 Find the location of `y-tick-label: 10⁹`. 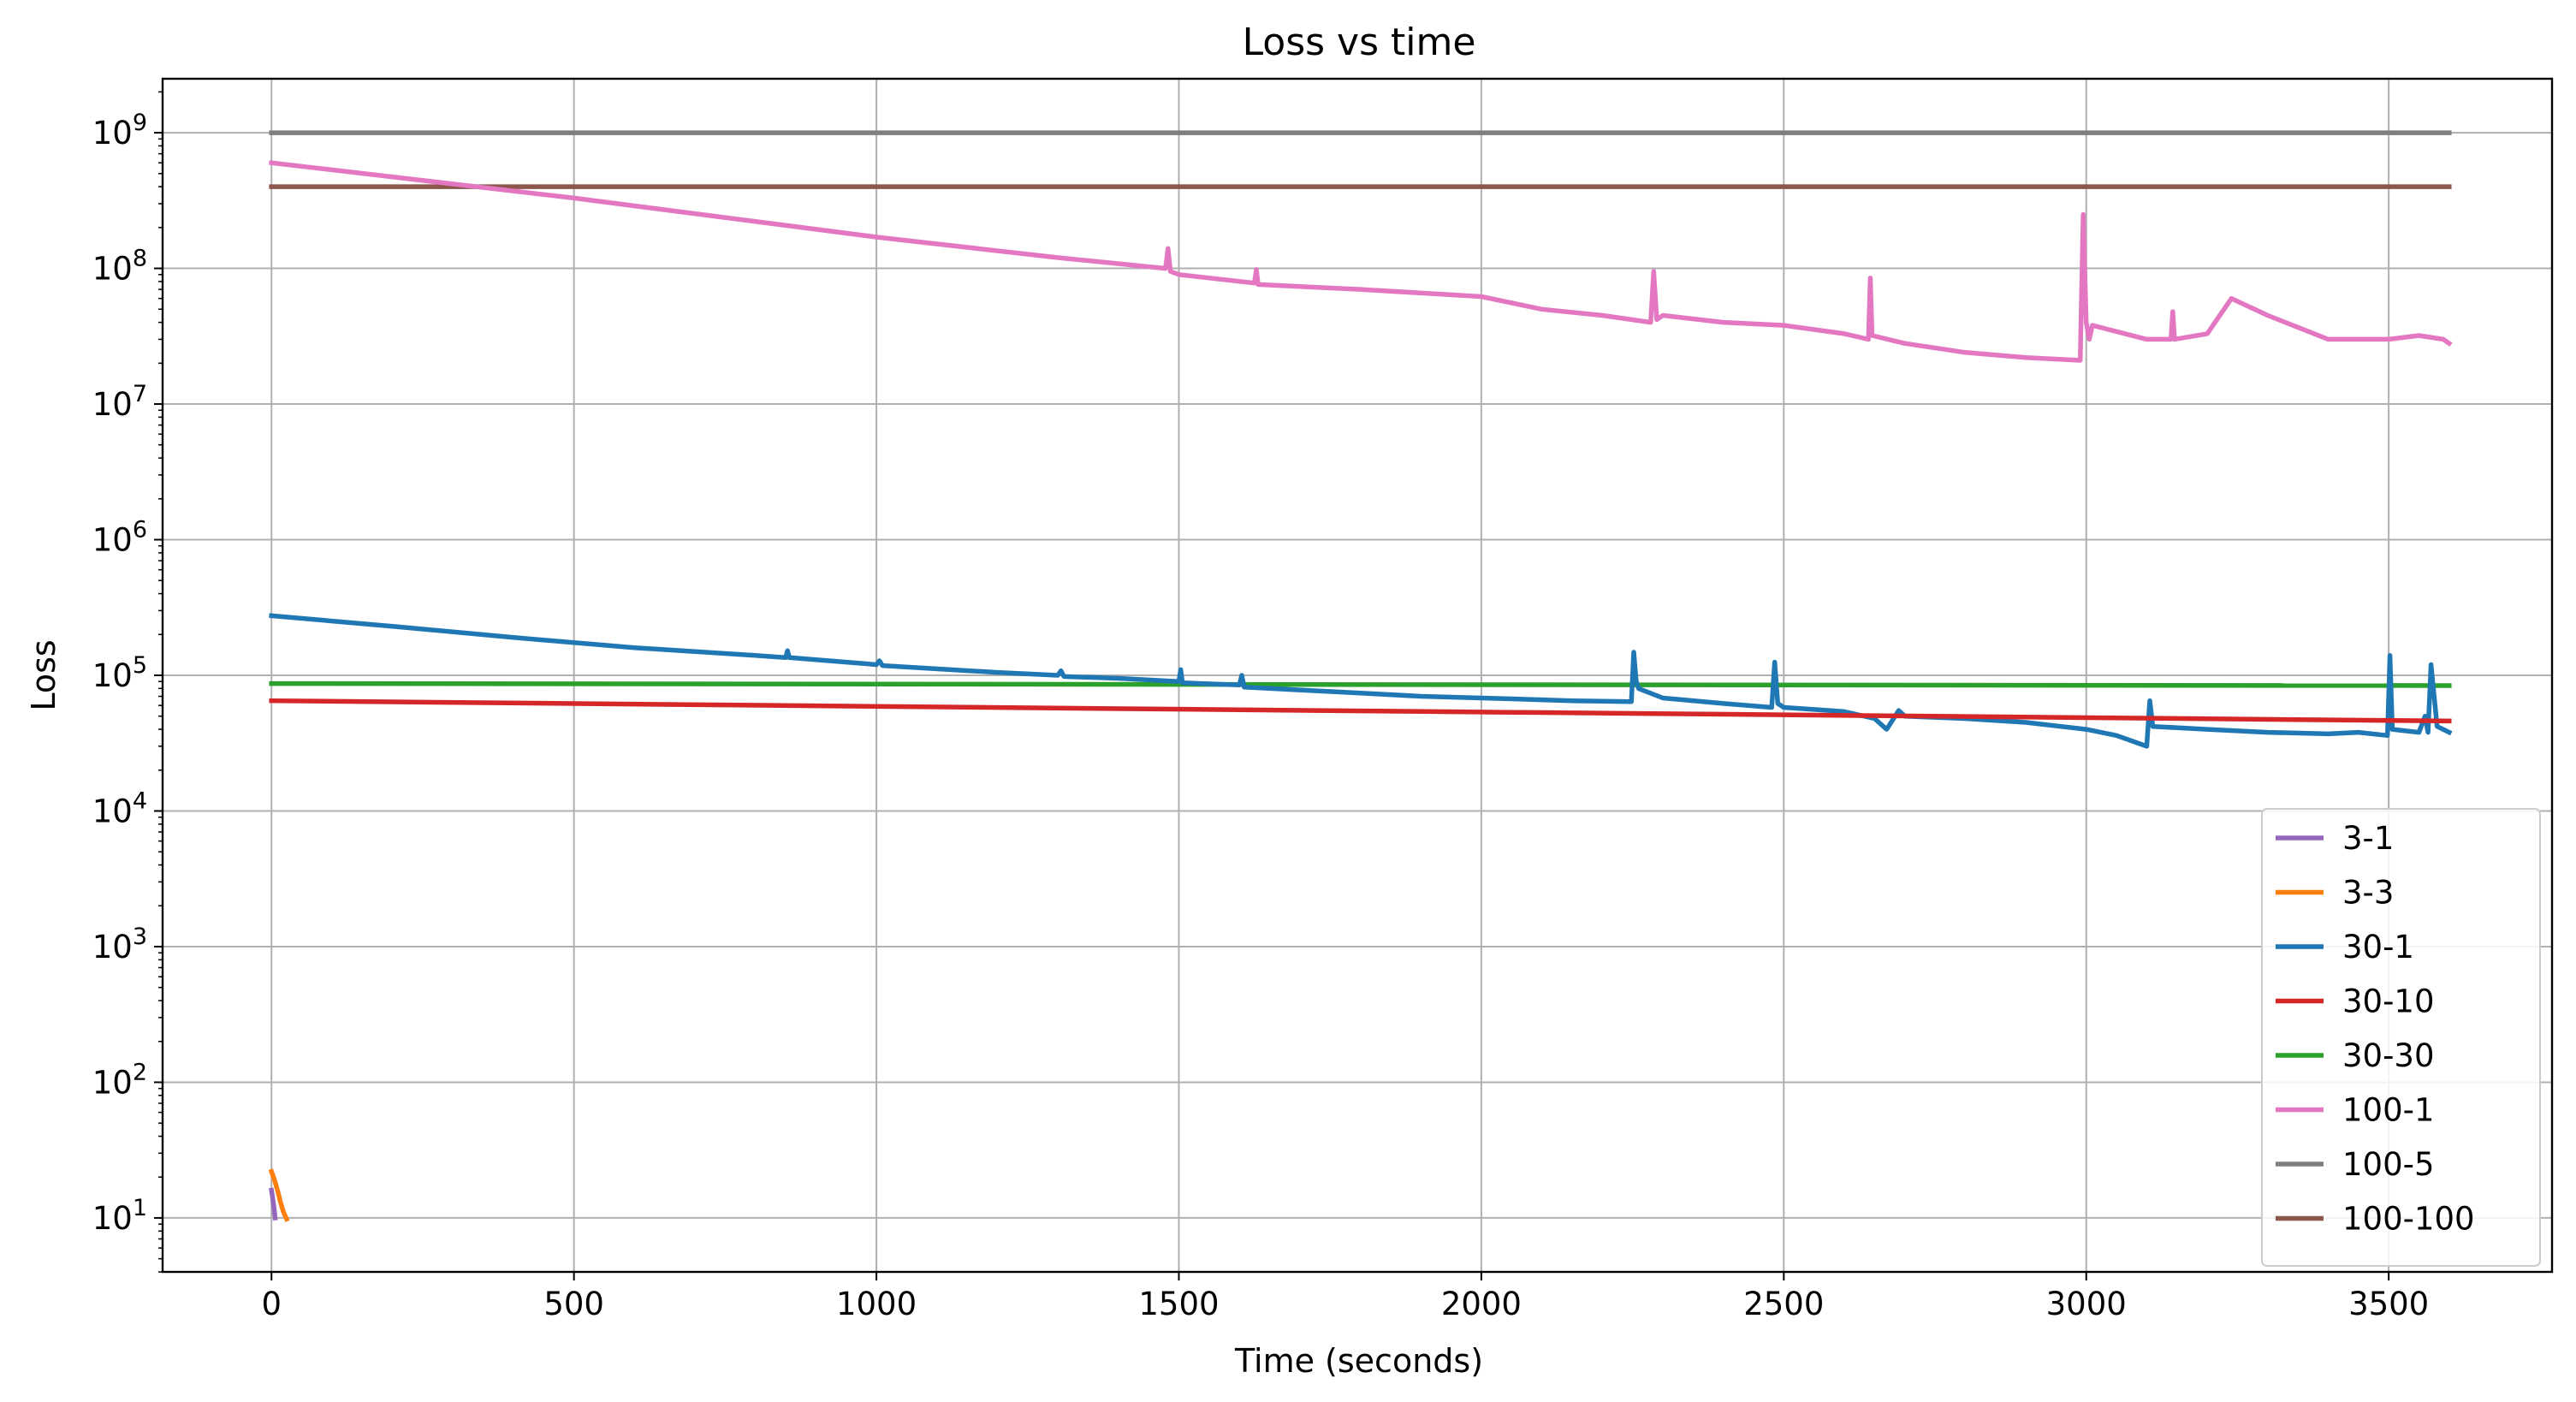

y-tick-label: 10⁹ is located at coordinates (119, 130).